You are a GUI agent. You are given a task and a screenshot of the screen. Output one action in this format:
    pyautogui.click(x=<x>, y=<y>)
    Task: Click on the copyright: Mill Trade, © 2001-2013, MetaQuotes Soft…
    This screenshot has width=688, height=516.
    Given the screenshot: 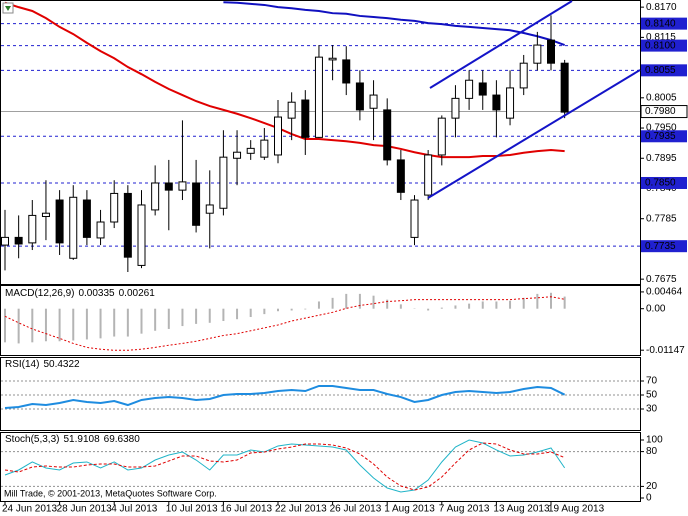 What is the action you would take?
    pyautogui.click(x=110, y=493)
    